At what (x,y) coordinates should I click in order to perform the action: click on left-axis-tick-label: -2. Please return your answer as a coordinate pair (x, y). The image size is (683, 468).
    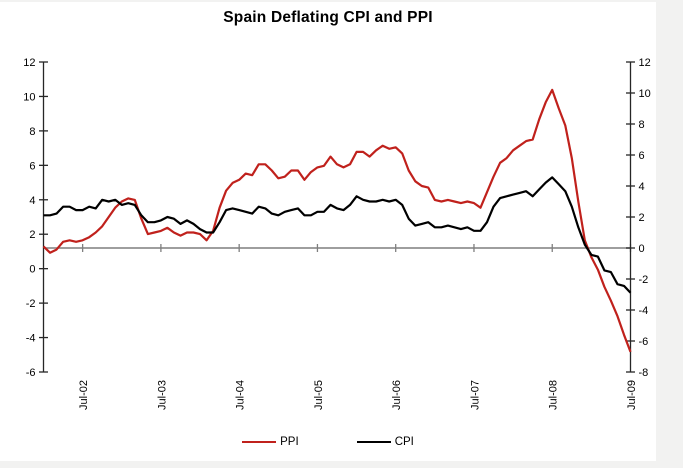
    Looking at the image, I should click on (31, 304).